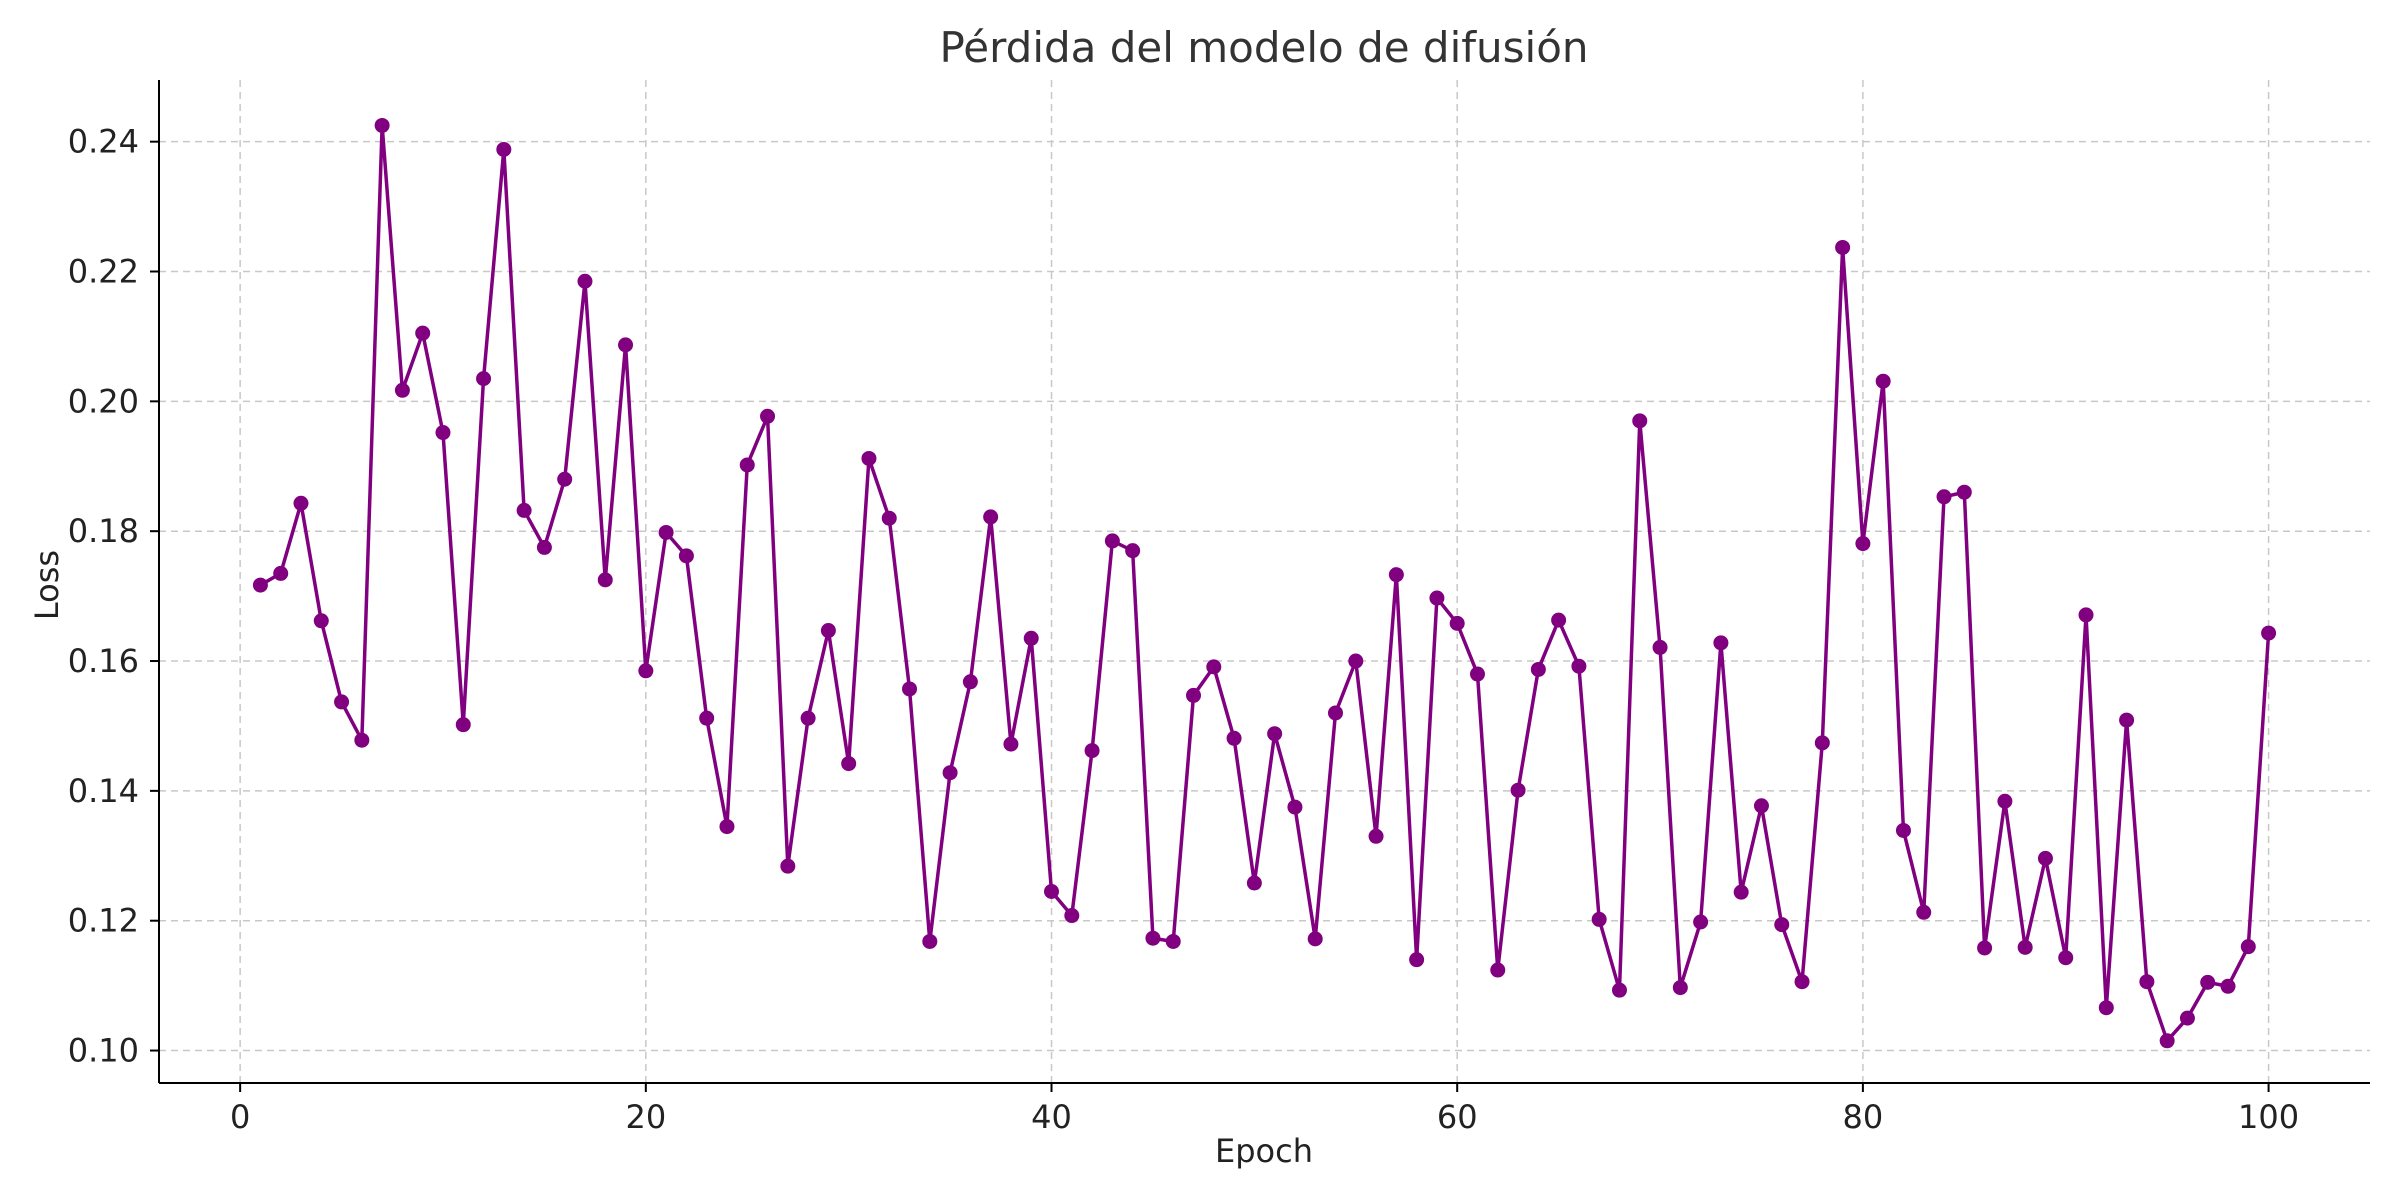 This screenshot has height=1200, width=2400. I want to click on x-tick-label: 40, so click(1051, 1117).